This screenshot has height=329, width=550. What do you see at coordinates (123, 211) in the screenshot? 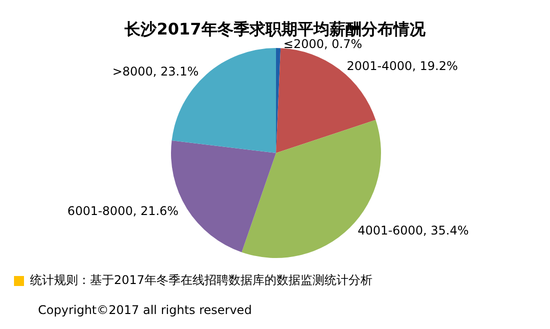
I see `slice-label: 6001-8000, 21.6%` at bounding box center [123, 211].